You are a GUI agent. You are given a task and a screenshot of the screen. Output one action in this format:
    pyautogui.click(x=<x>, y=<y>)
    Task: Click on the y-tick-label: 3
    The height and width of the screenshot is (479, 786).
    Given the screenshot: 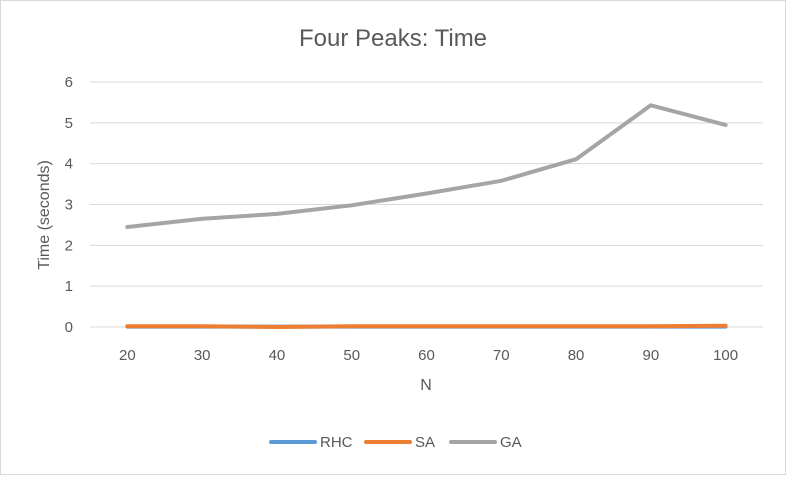 What is the action you would take?
    pyautogui.click(x=69, y=205)
    